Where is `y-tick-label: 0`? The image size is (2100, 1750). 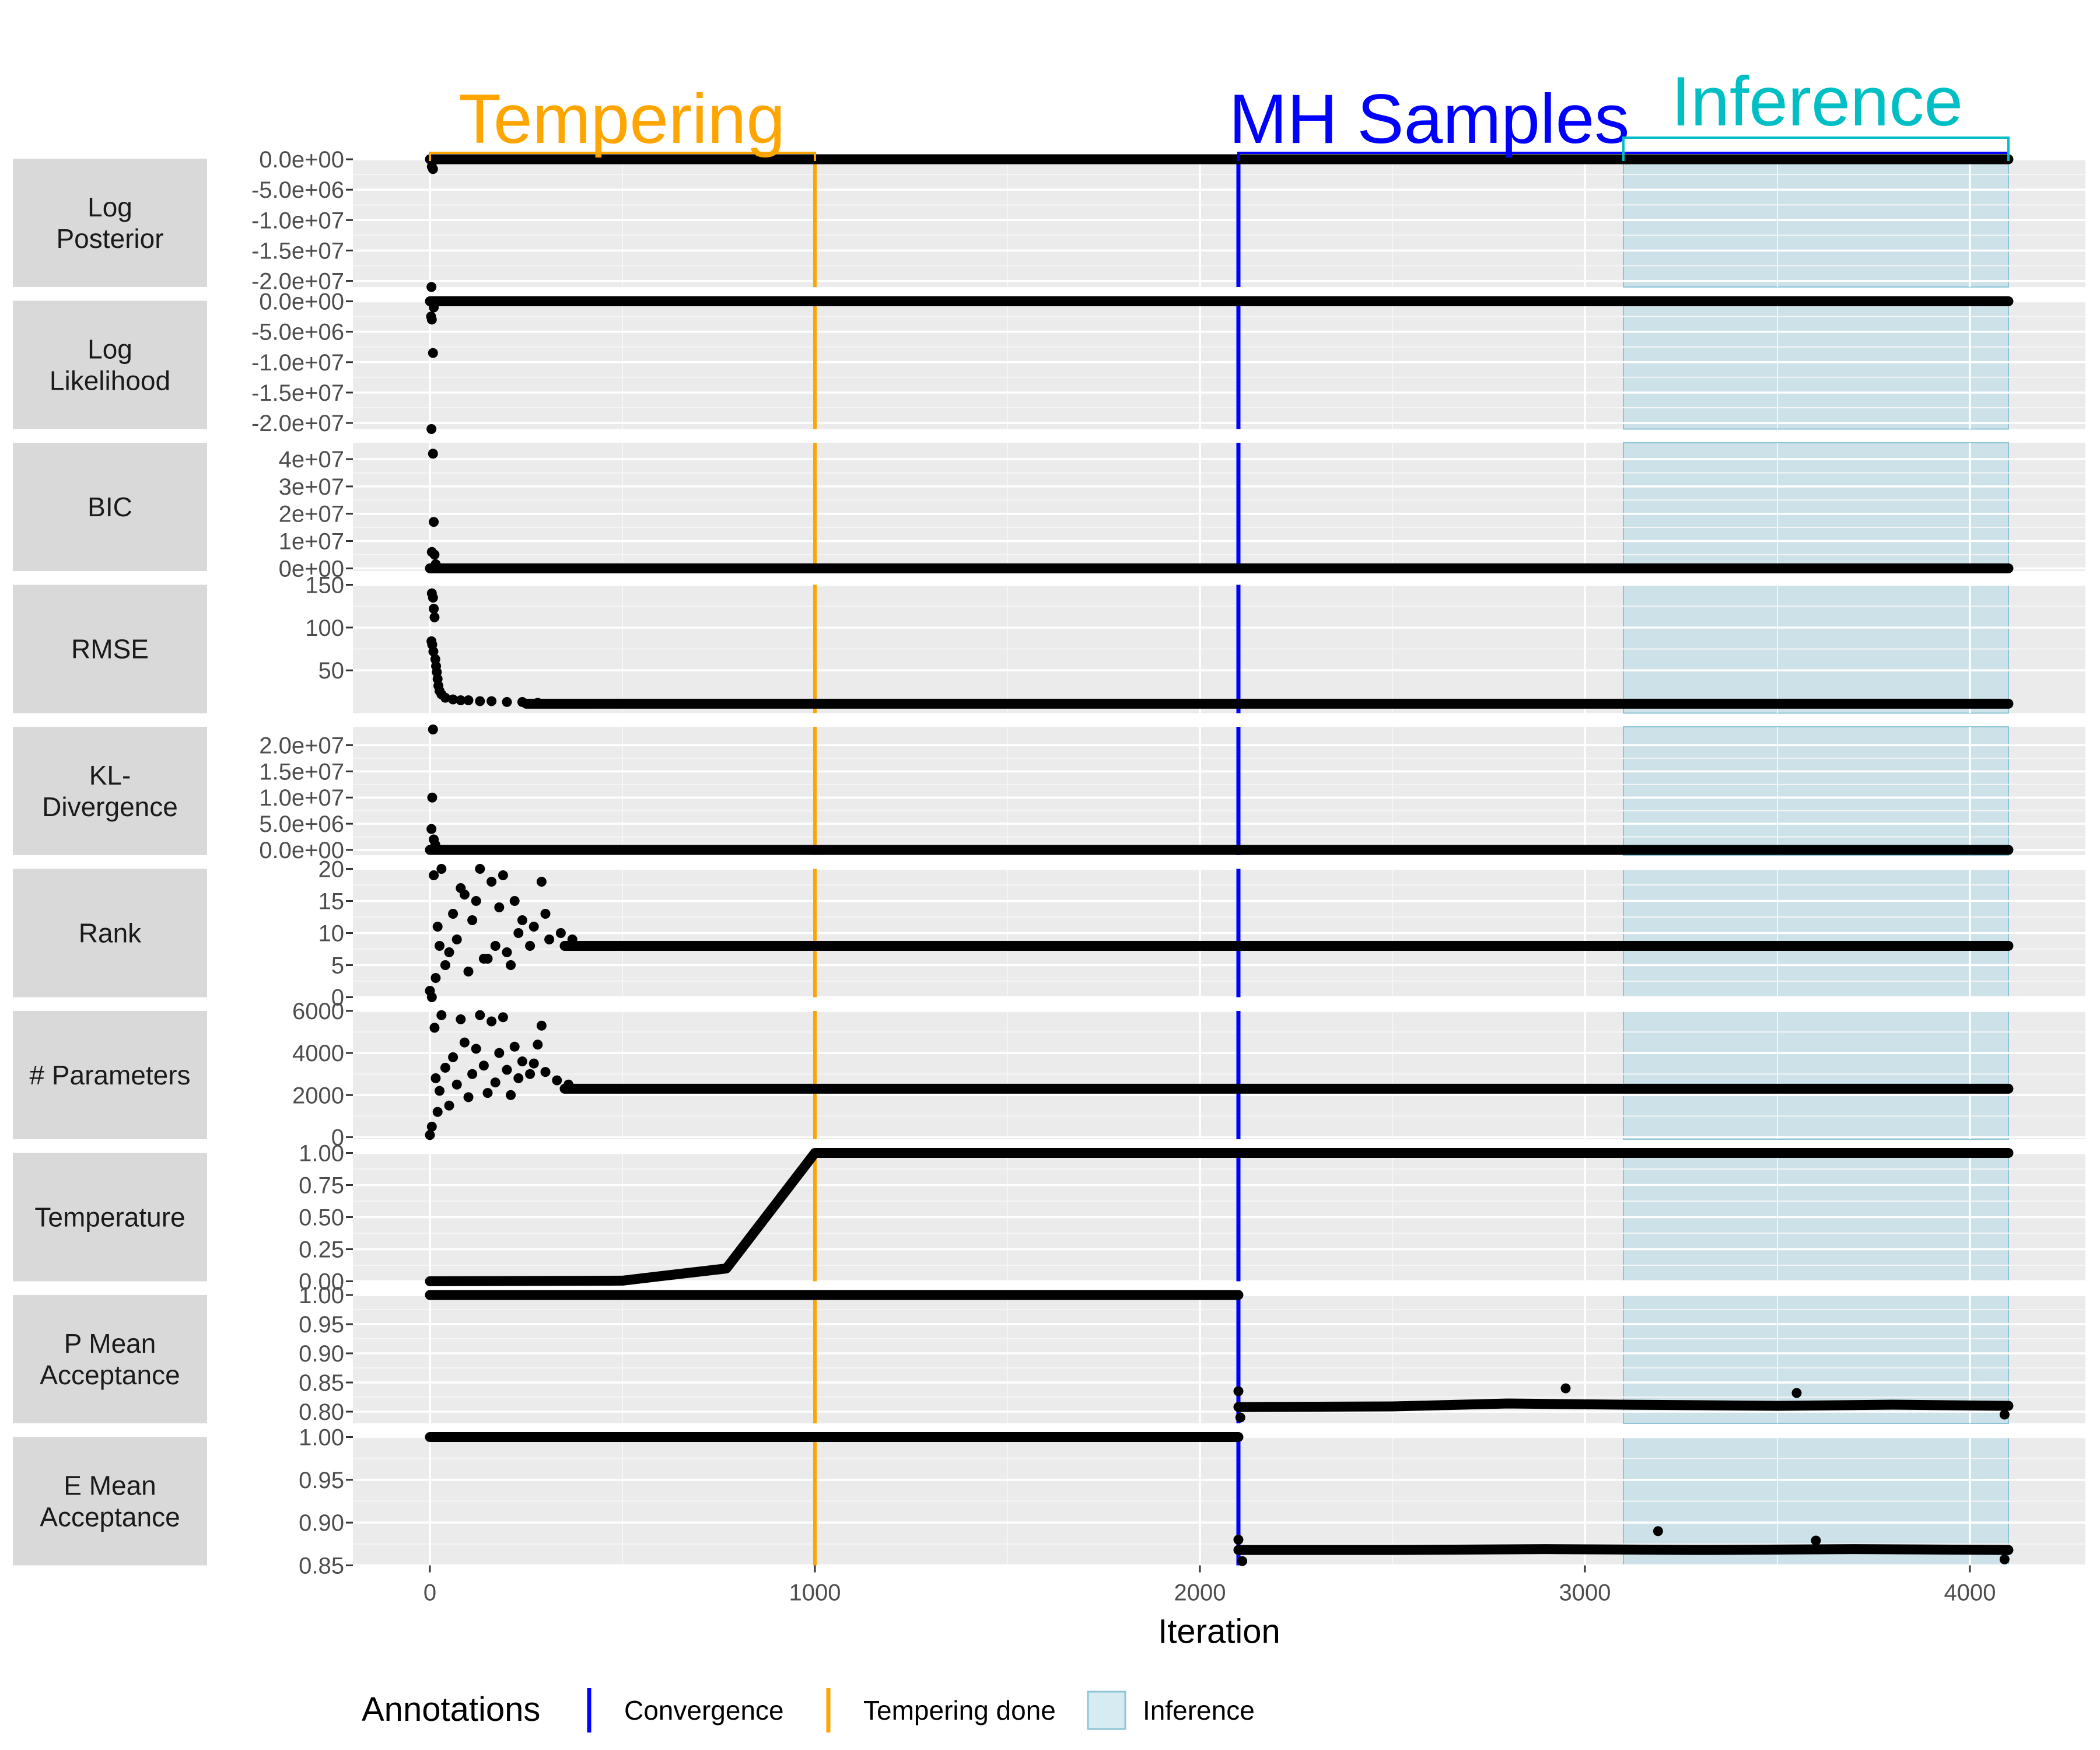
y-tick-label: 0 is located at coordinates (337, 1137).